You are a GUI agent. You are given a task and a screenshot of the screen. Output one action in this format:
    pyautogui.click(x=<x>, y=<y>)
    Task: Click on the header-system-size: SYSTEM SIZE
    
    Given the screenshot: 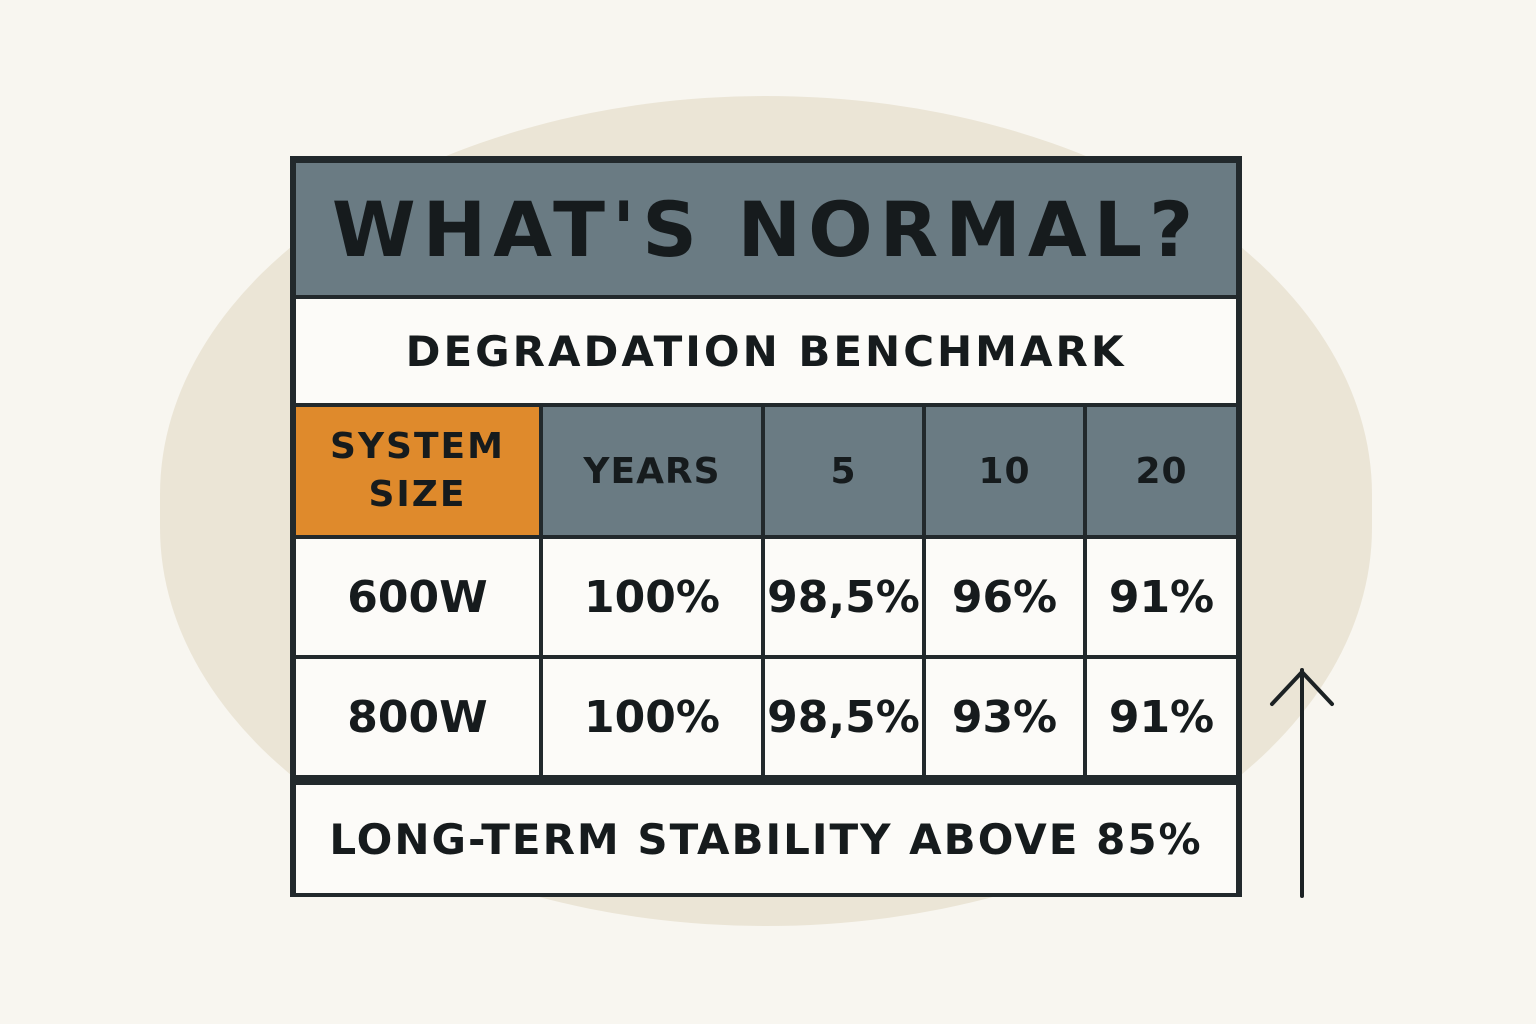 What is the action you would take?
    pyautogui.click(x=417, y=471)
    